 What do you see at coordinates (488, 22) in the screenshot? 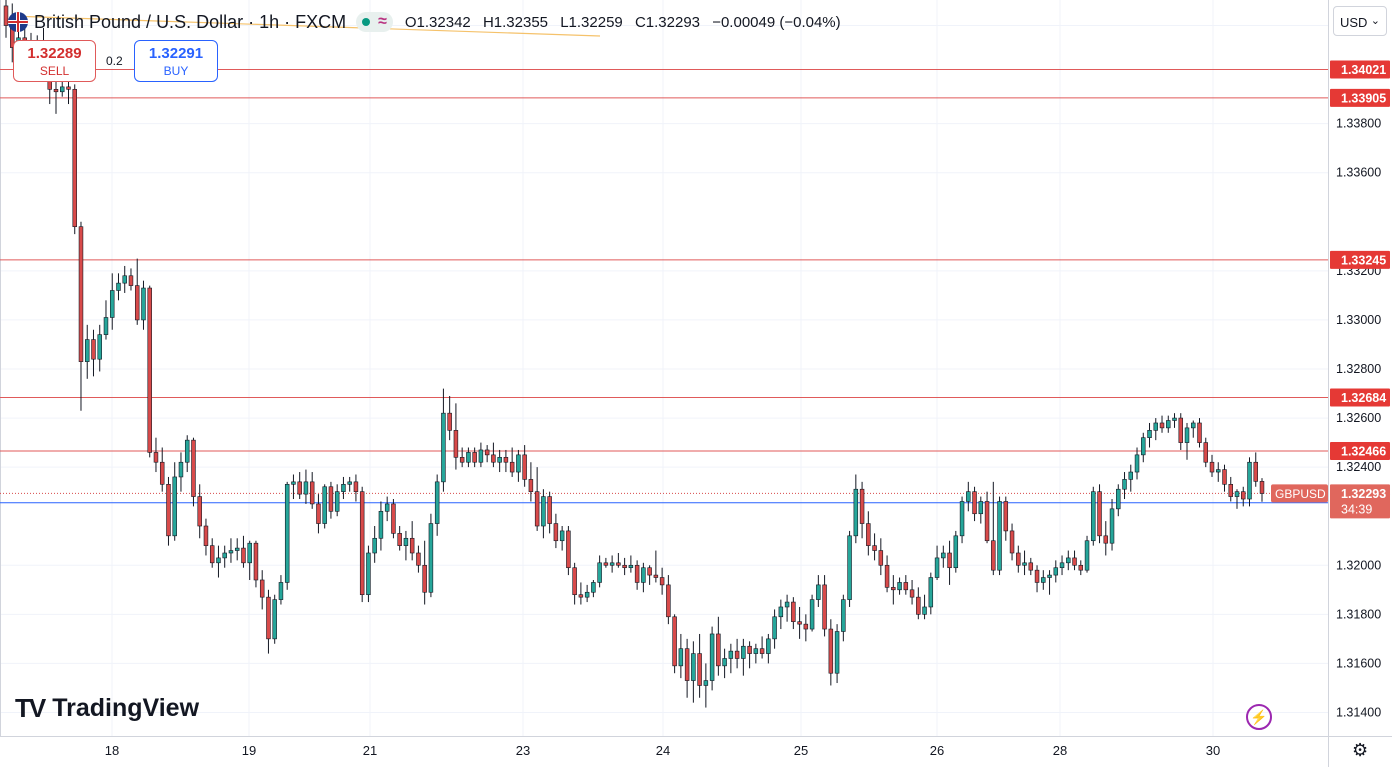
I see `high-label: H` at bounding box center [488, 22].